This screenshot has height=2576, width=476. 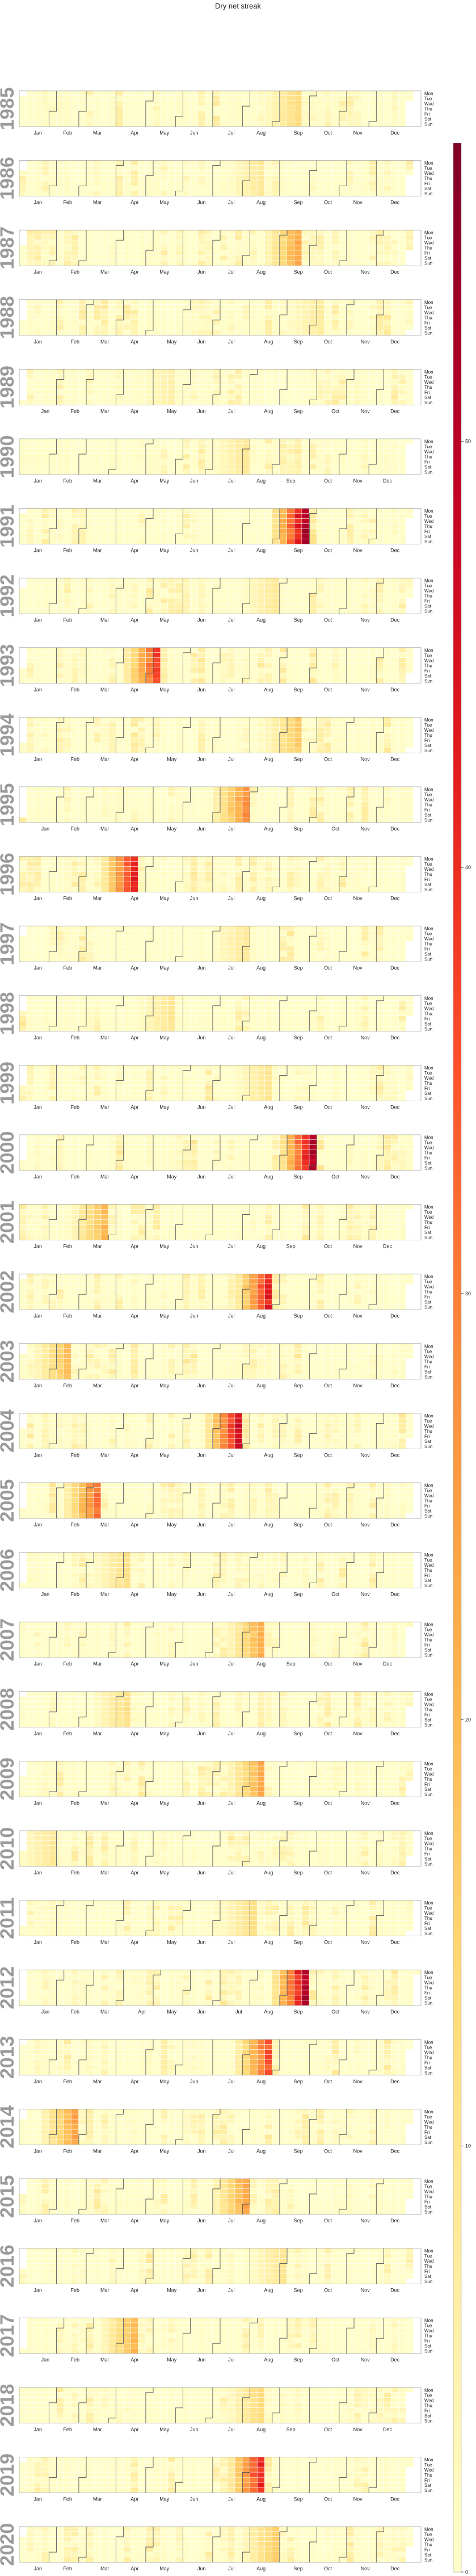 What do you see at coordinates (67, 550) in the screenshot?
I see `month-label: Feb` at bounding box center [67, 550].